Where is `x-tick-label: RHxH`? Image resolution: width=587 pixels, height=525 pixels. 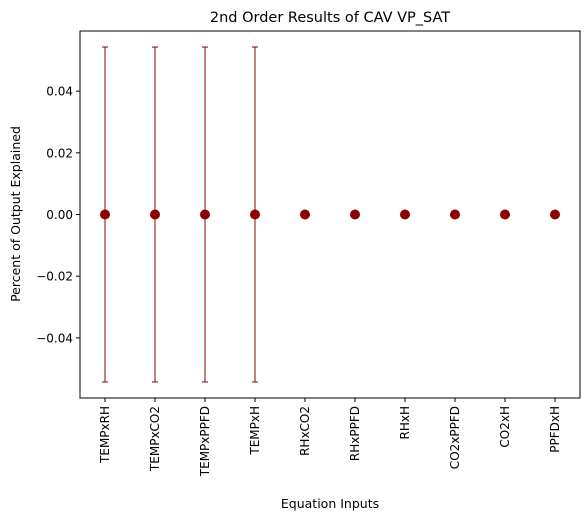 x-tick-label: RHxH is located at coordinates (405, 423).